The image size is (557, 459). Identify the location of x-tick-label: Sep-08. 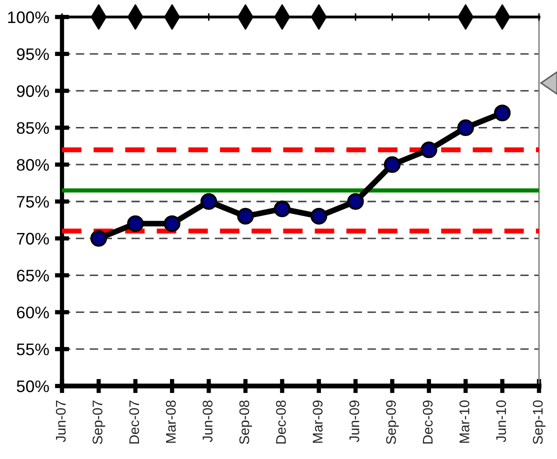
(245, 422).